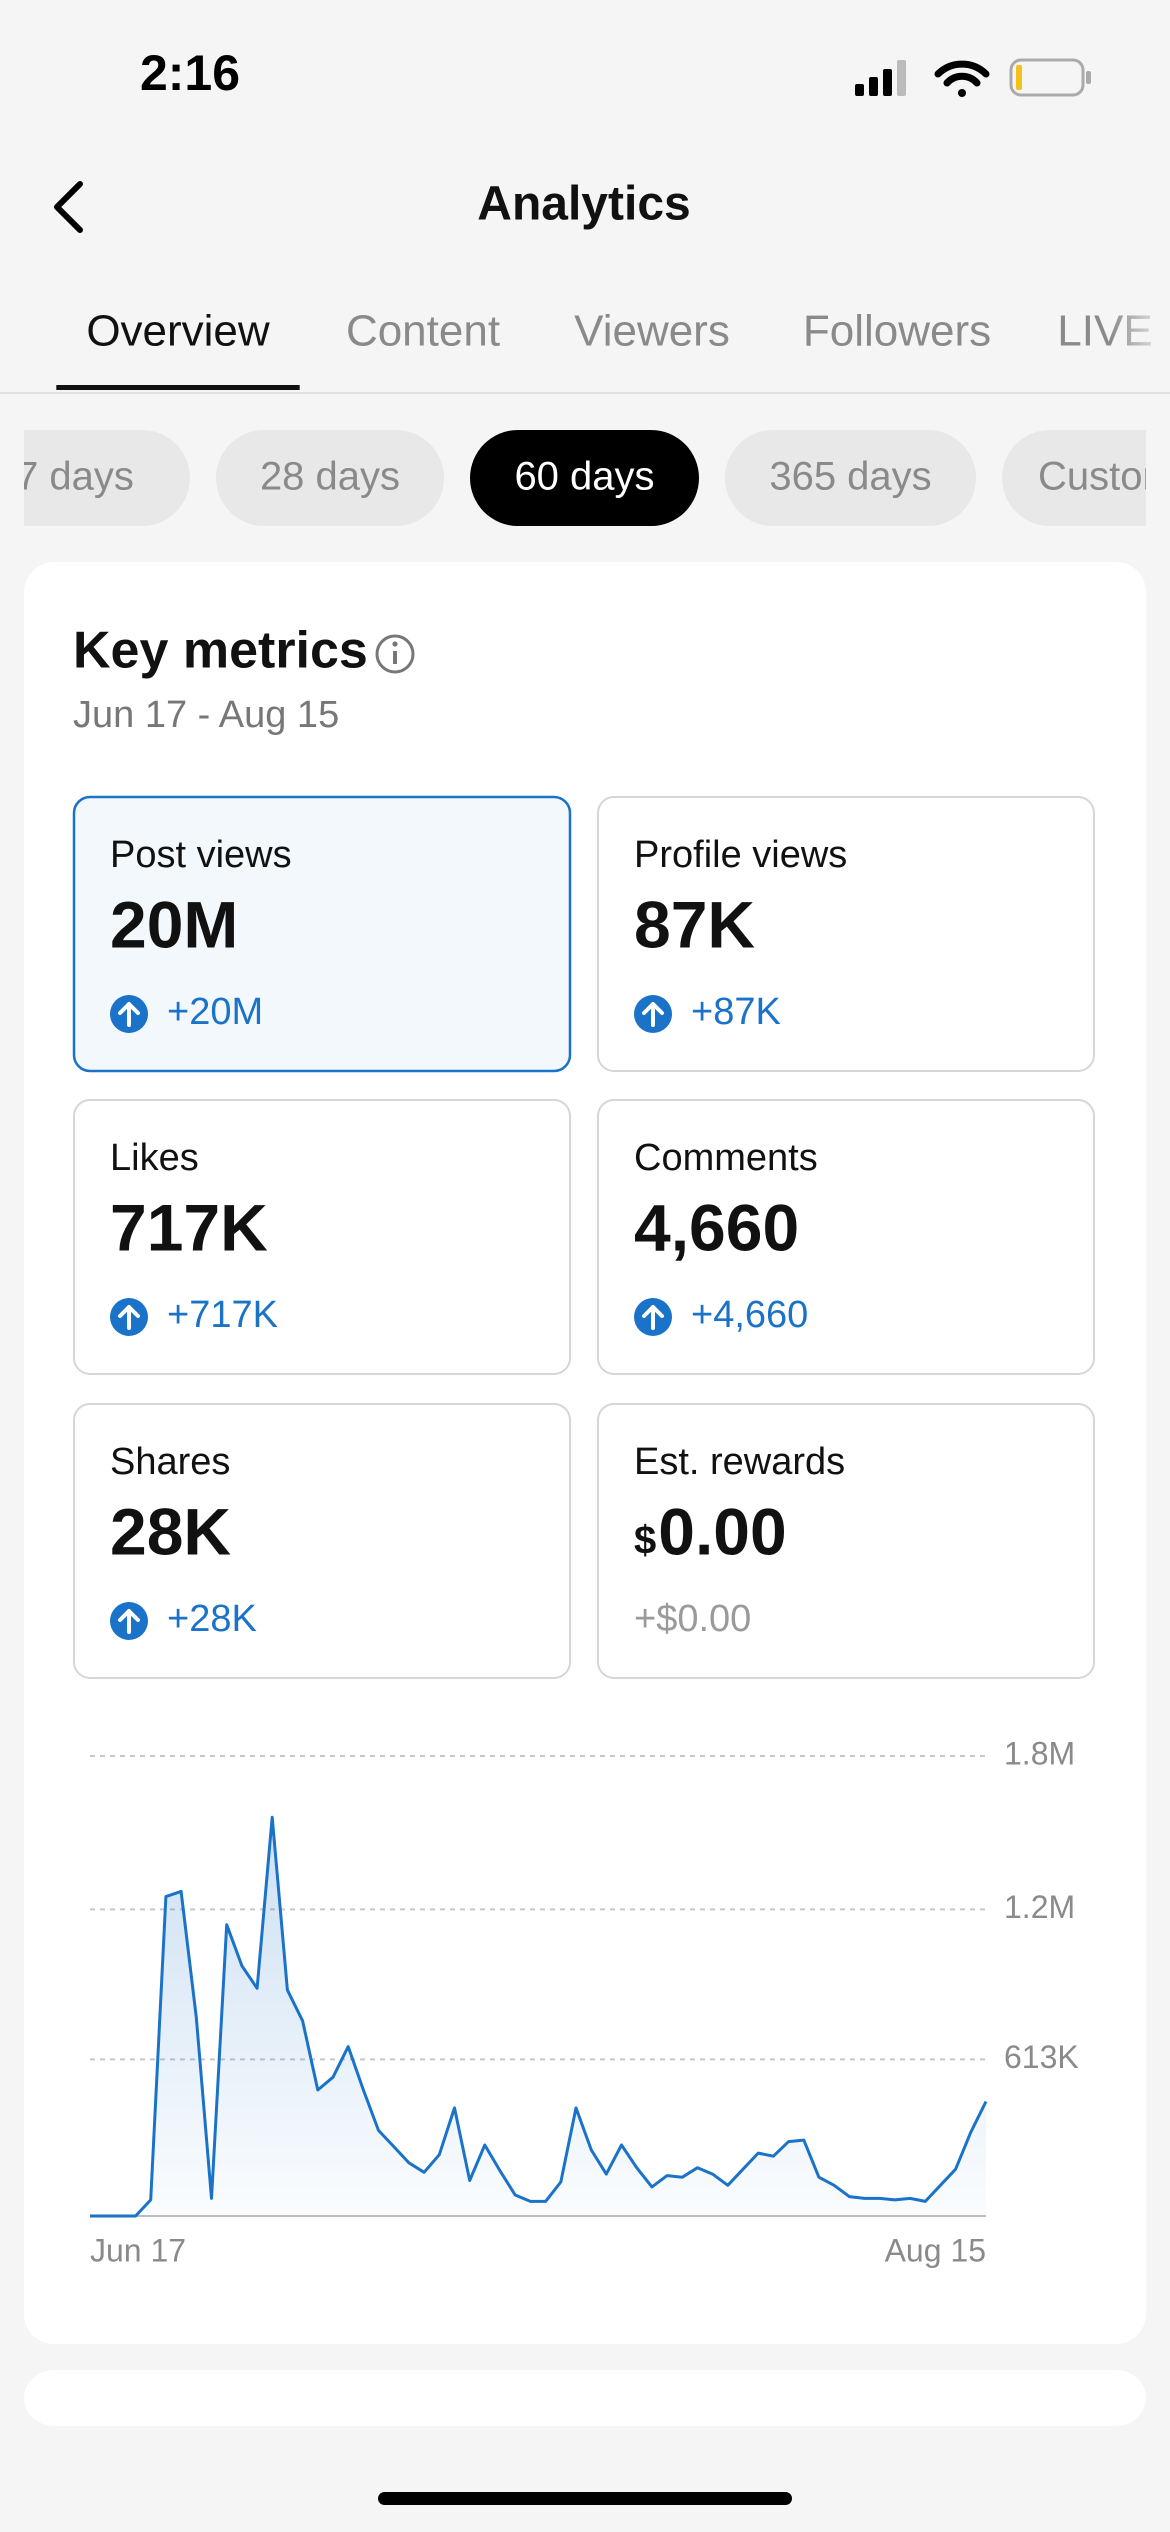 The height and width of the screenshot is (2532, 1170). Describe the element at coordinates (692, 1619) in the screenshot. I see `metric-delta: +$0.00` at that location.